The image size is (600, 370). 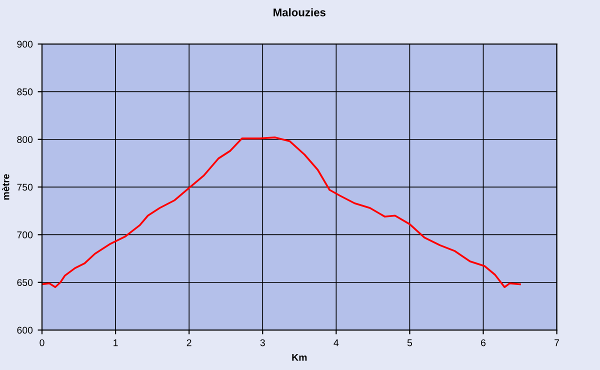 I want to click on y-tick-label: 750, so click(x=25, y=187).